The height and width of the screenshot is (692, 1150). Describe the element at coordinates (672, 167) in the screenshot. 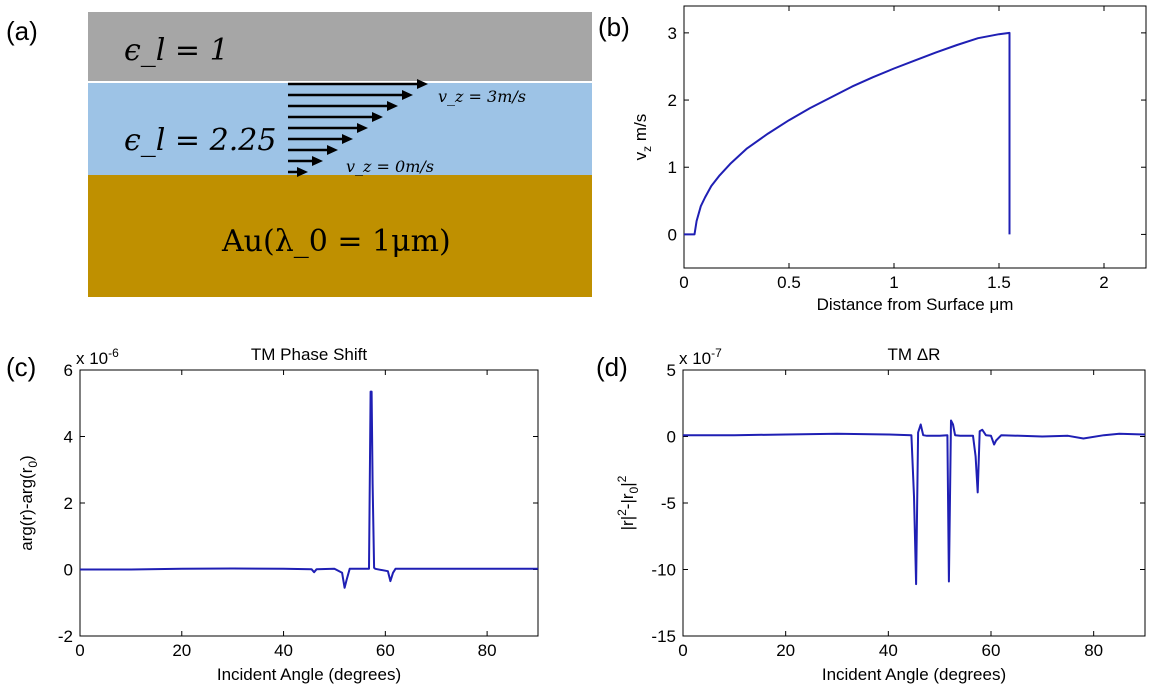

I see `y-tick-label: 1` at that location.